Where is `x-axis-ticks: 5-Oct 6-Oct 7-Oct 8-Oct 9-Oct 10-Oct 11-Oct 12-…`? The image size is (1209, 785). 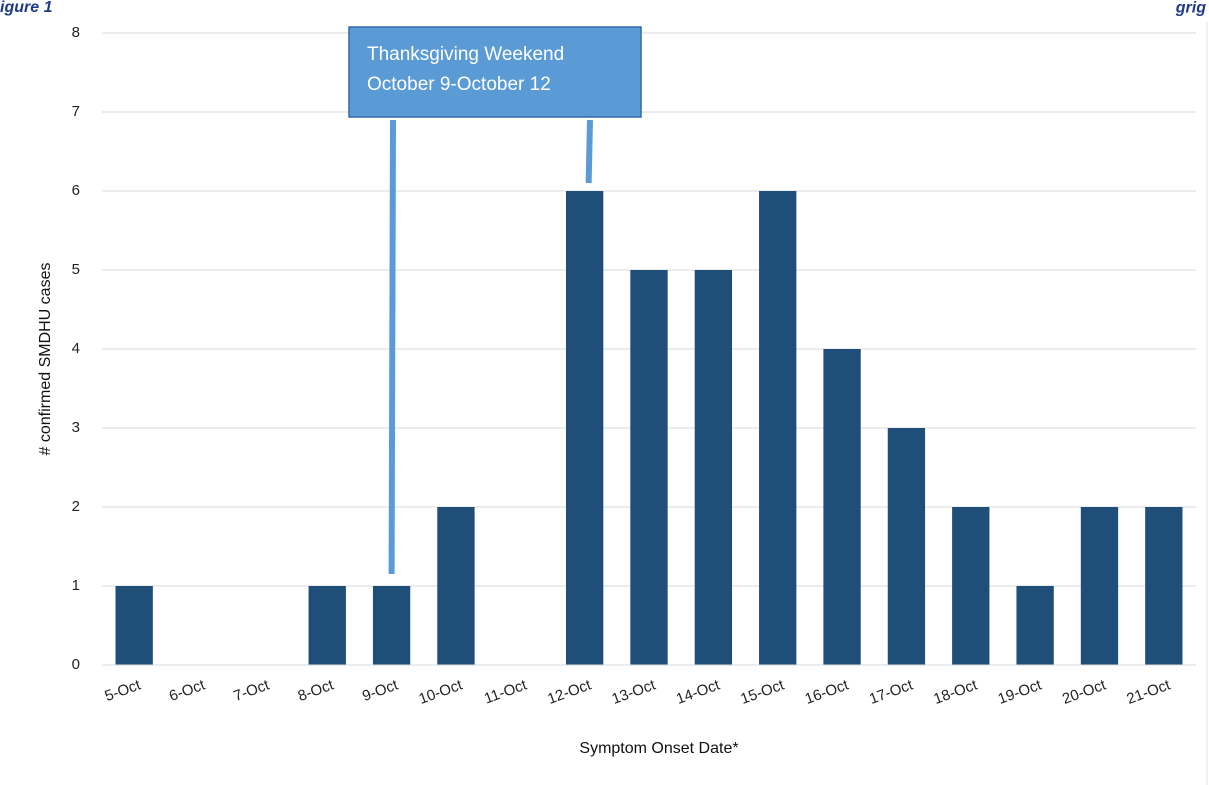 x-axis-ticks: 5-Oct 6-Oct 7-Oct 8-Oct 9-Oct 10-Oct 11-Oct 12-… is located at coordinates (638, 692).